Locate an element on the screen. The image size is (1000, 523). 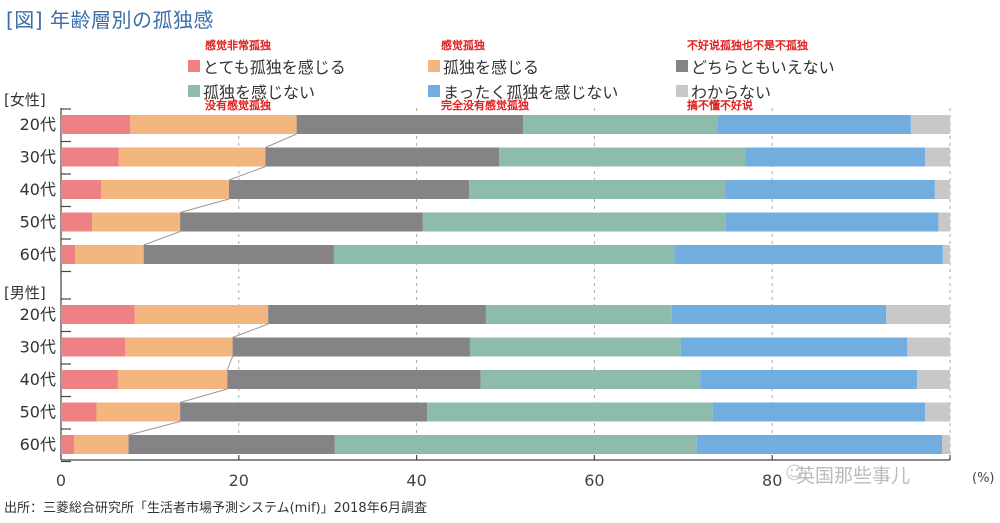
legend-item-4: まったく孤独を感じない is located at coordinates (523, 91).